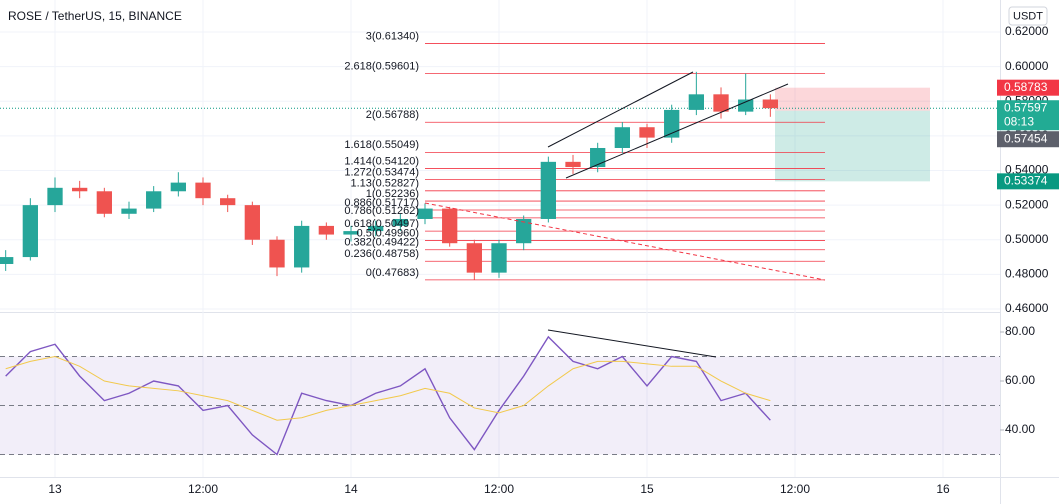 The width and height of the screenshot is (1059, 504). I want to click on price-tag-label: 0.57454, so click(1026, 138).